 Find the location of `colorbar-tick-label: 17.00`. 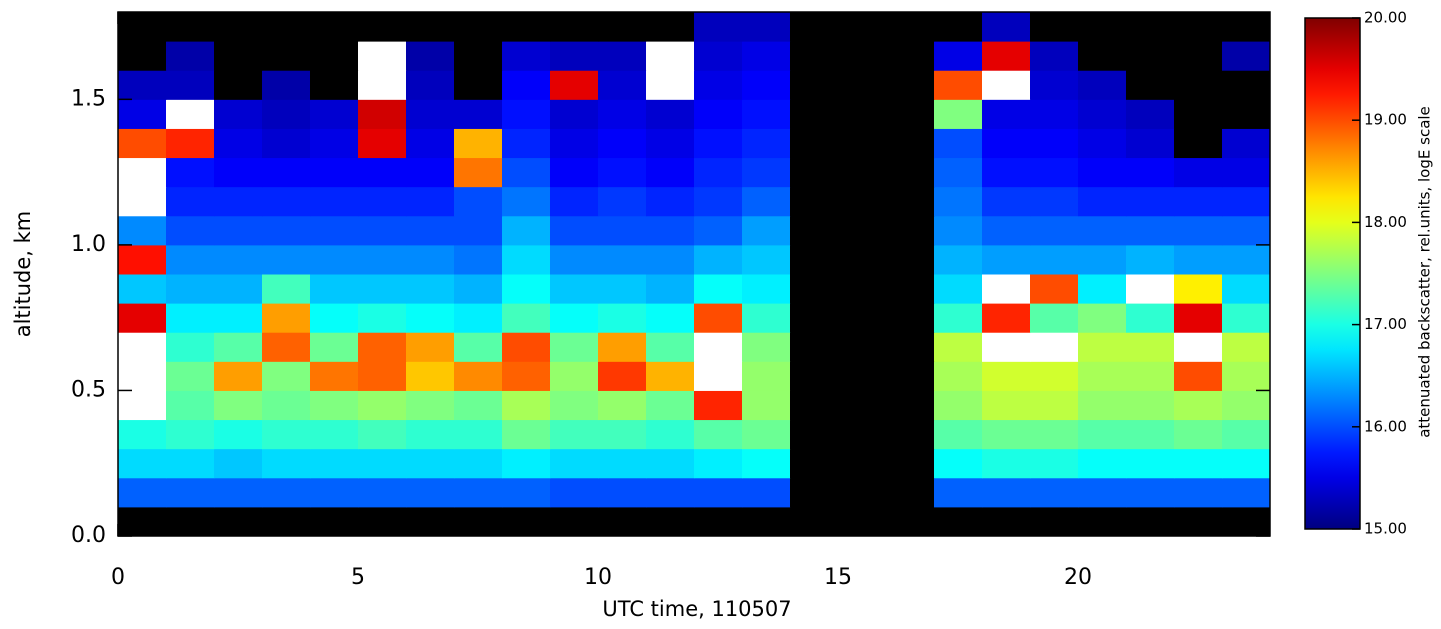

colorbar-tick-label: 17.00 is located at coordinates (1385, 324).